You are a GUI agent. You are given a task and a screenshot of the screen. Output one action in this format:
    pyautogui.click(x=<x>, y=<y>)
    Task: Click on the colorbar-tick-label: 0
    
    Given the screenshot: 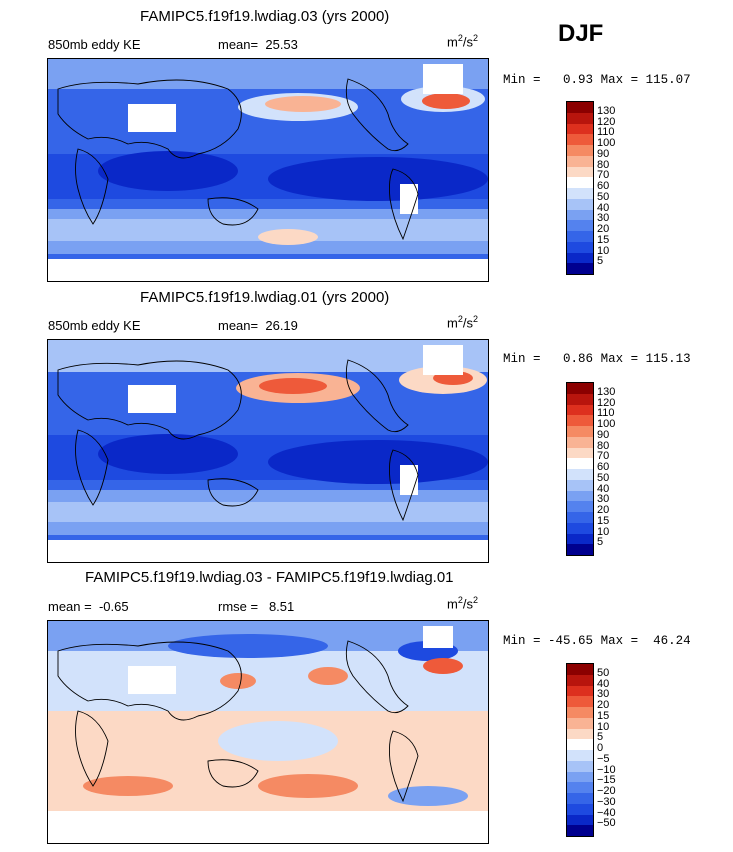 What is the action you would take?
    pyautogui.click(x=600, y=748)
    